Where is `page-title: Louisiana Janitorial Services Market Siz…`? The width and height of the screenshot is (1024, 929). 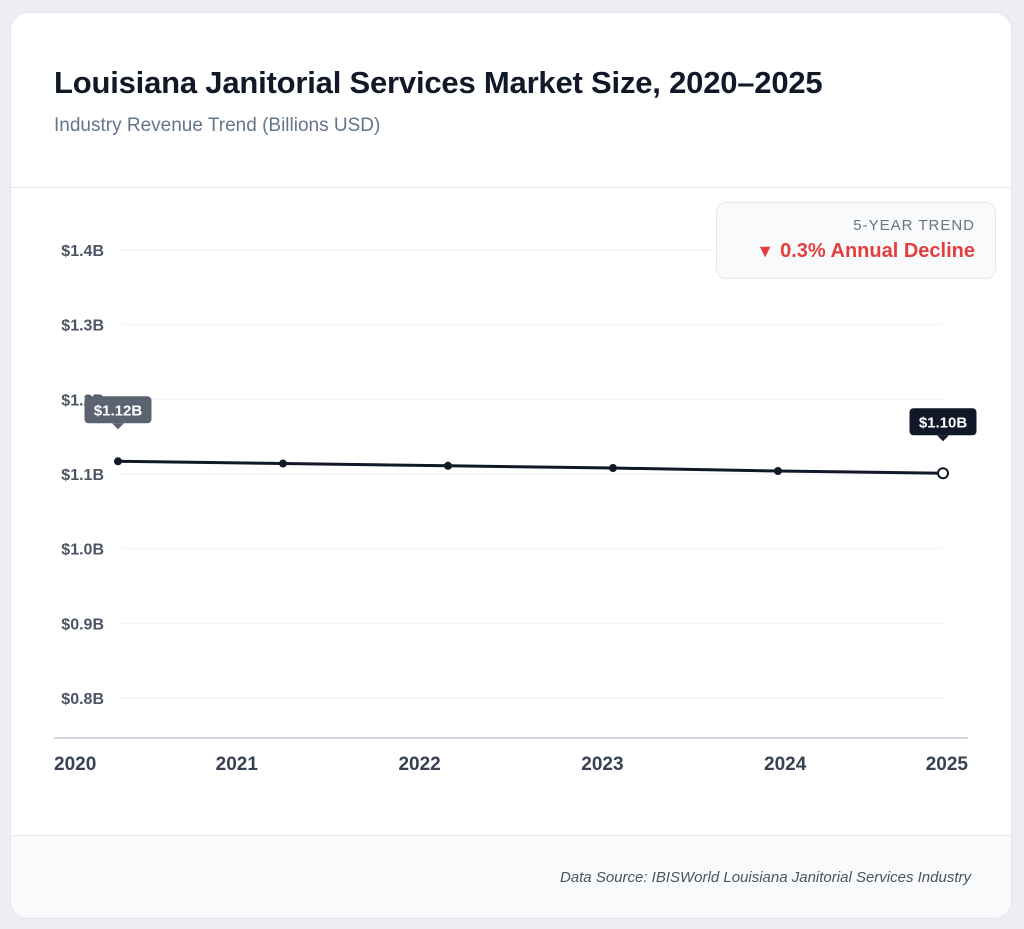
page-title: Louisiana Janitorial Services Market Siz… is located at coordinates (438, 82).